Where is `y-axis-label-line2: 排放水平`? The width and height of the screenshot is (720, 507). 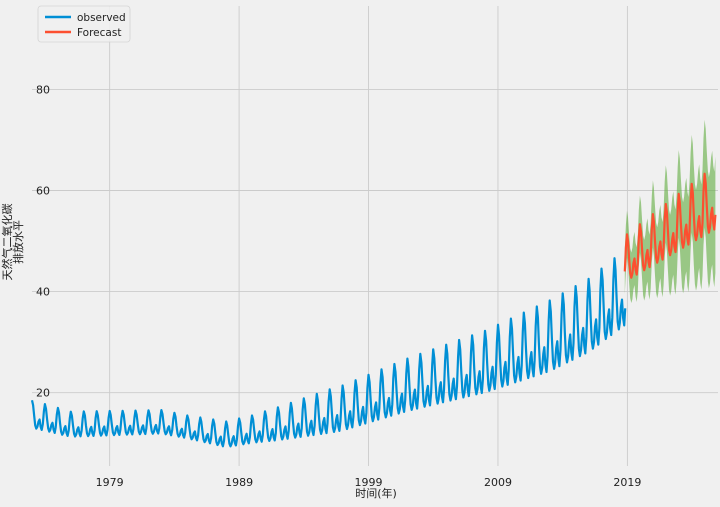 y-axis-label-line2: 排放水平 is located at coordinates (18, 242).